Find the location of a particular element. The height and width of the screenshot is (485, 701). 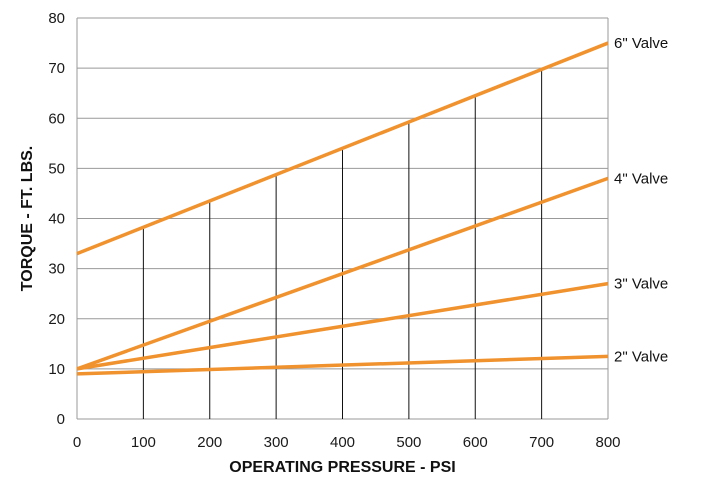

series-label: 2" Valve is located at coordinates (641, 356).